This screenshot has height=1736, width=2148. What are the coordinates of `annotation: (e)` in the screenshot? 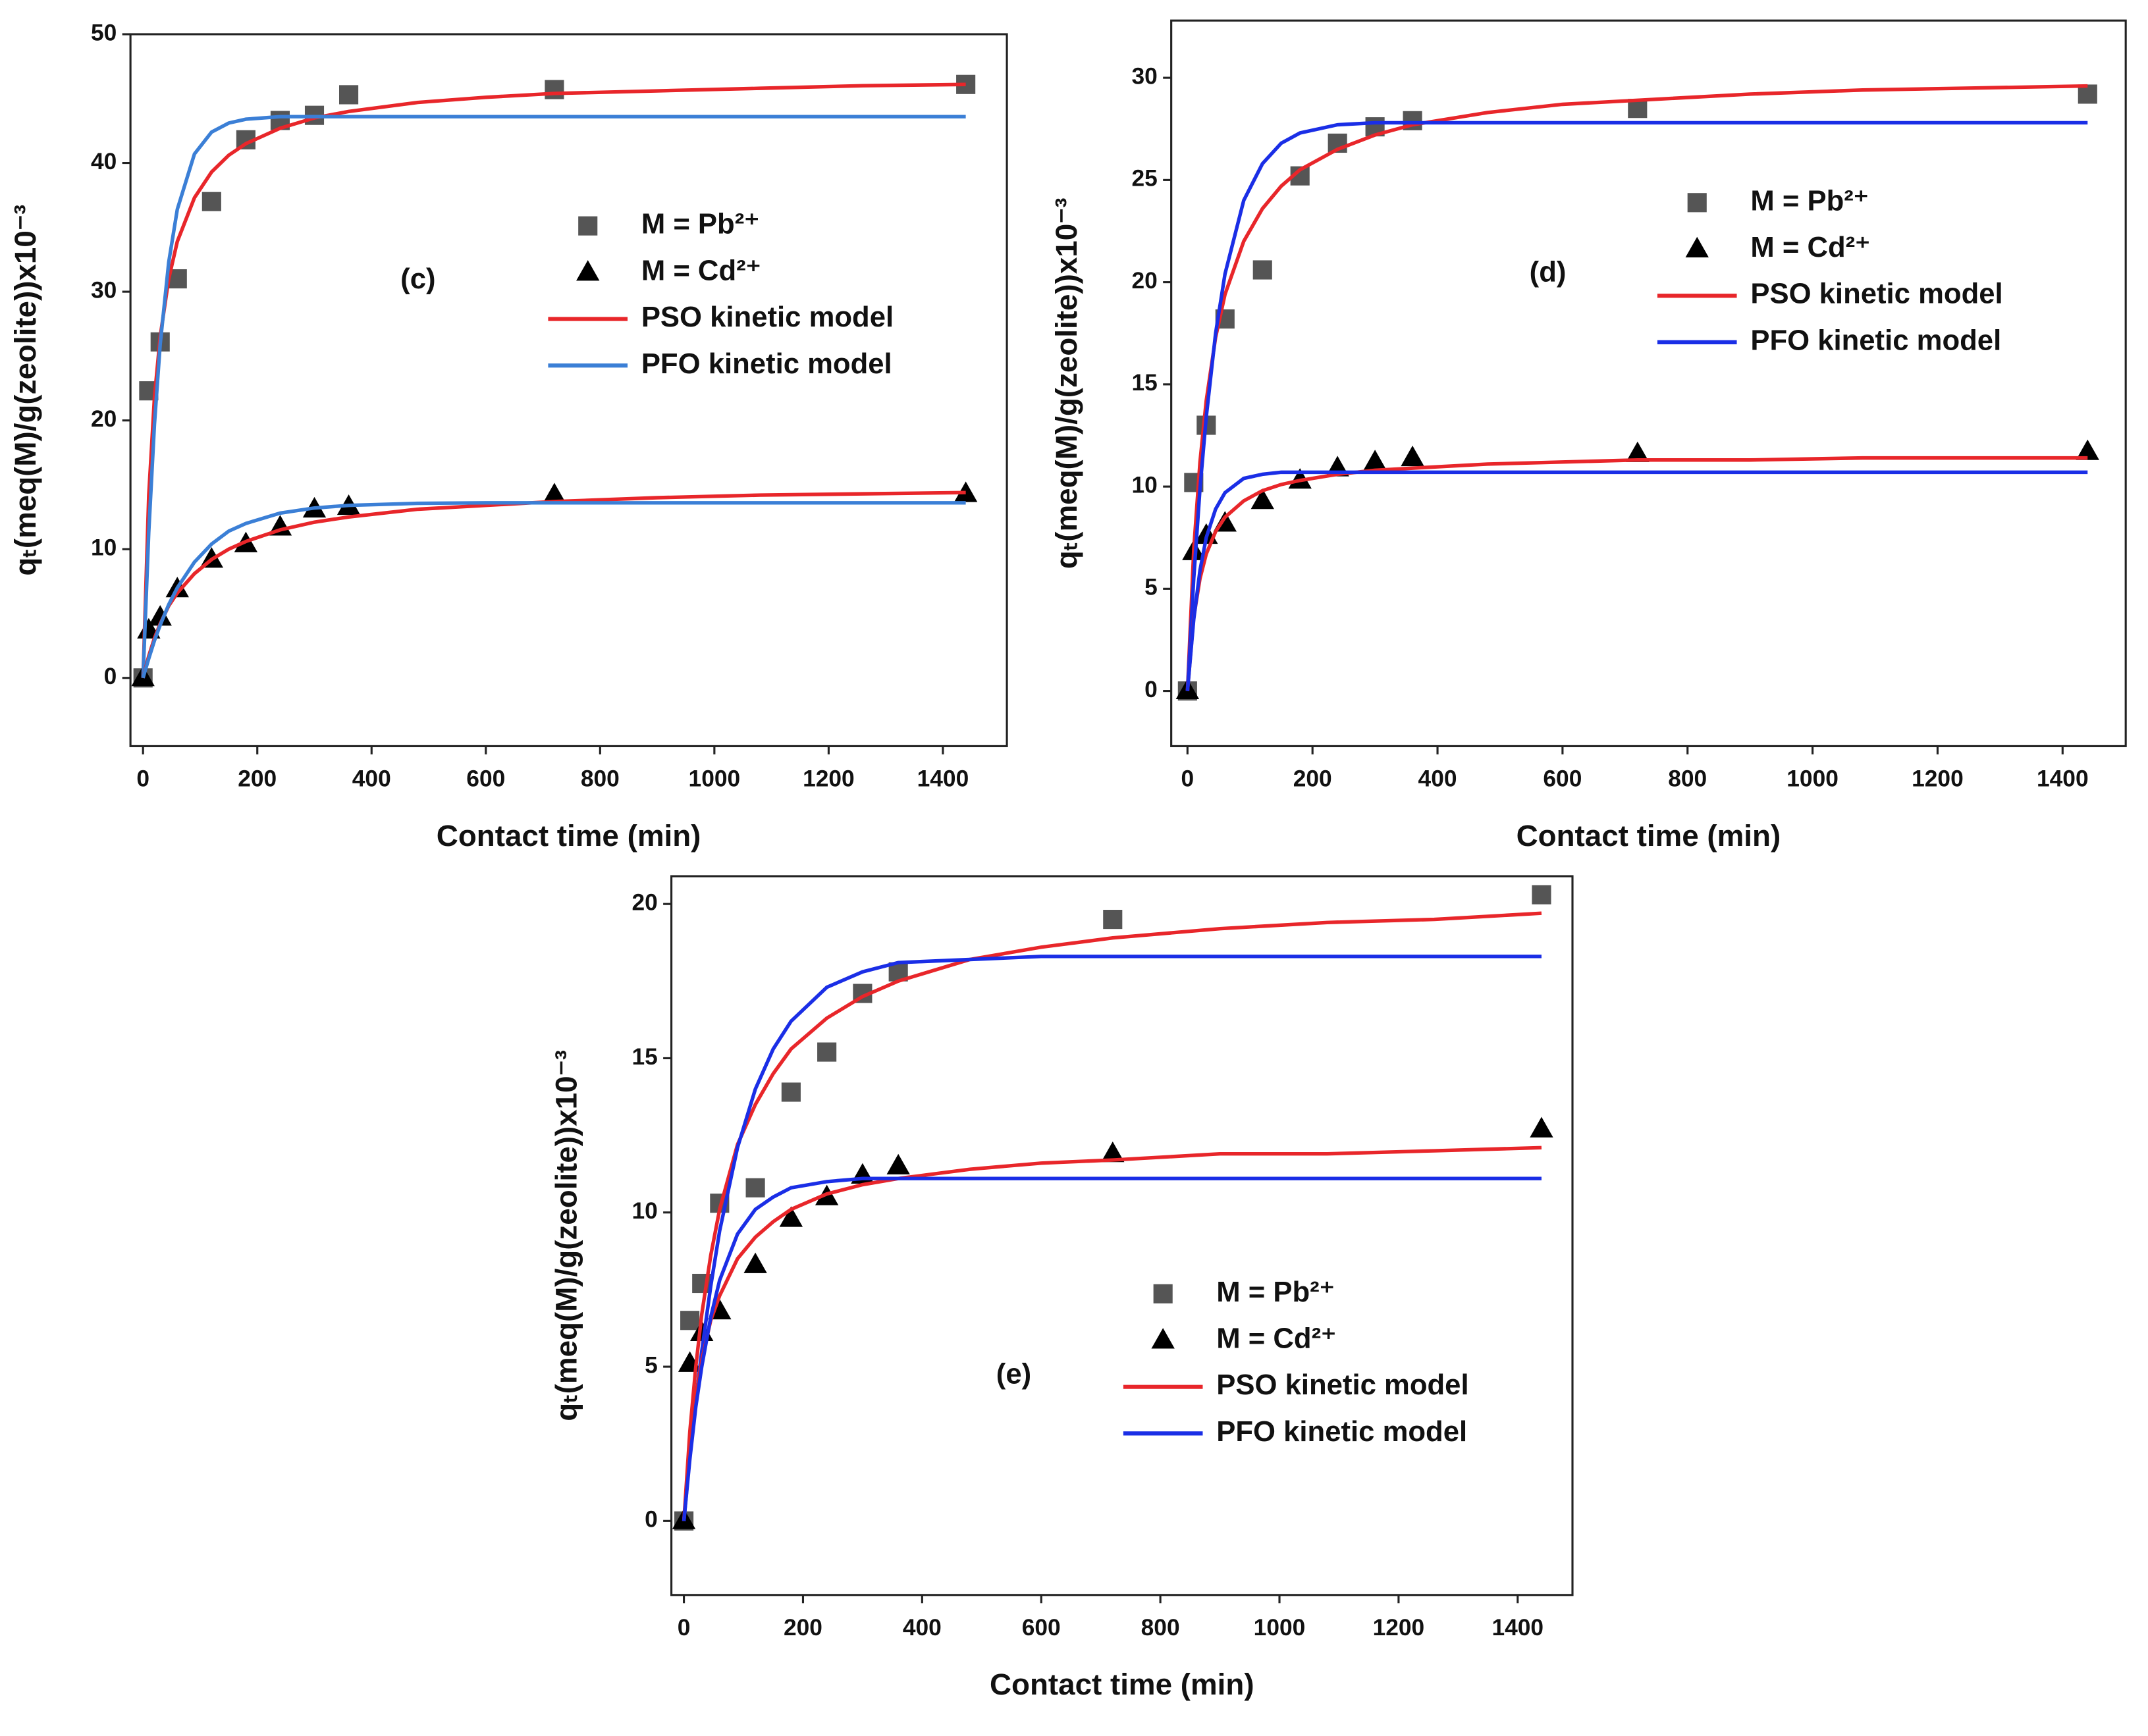 It's located at (1014, 1374).